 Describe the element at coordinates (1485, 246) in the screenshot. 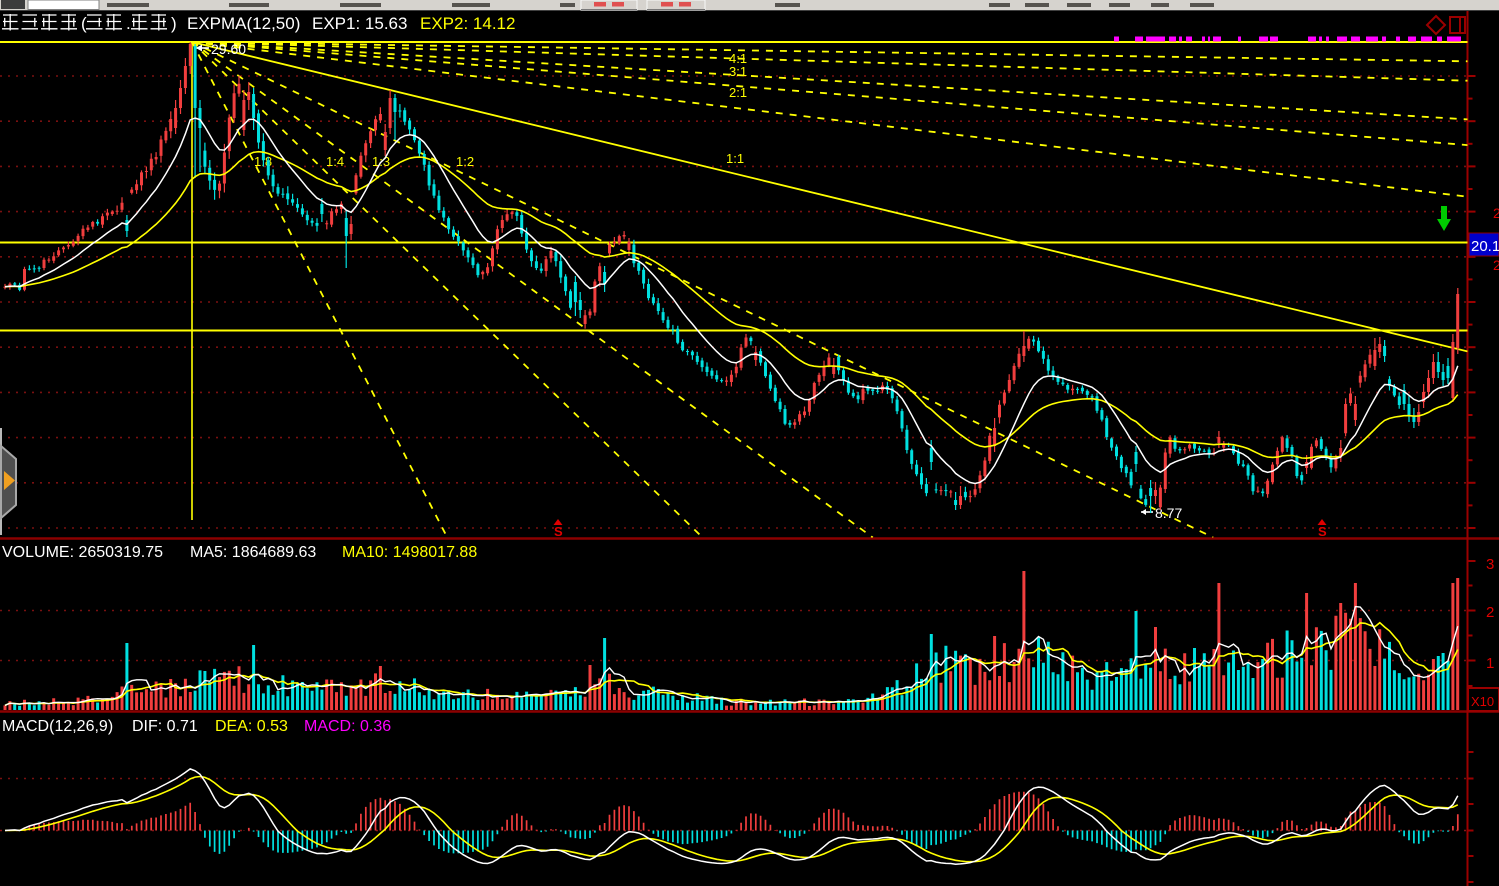

I see `svg-text: 20.1` at that location.